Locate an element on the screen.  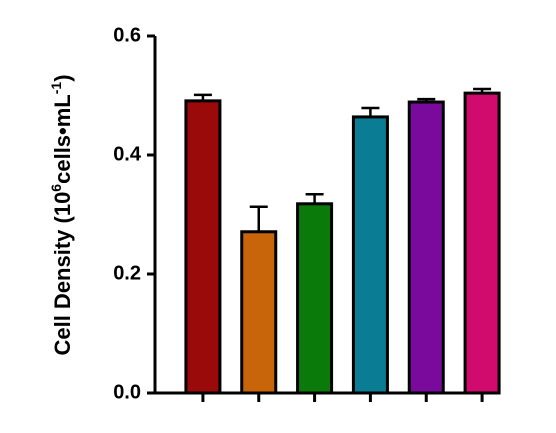
y-title-sup: 6 is located at coordinates (56, 188).